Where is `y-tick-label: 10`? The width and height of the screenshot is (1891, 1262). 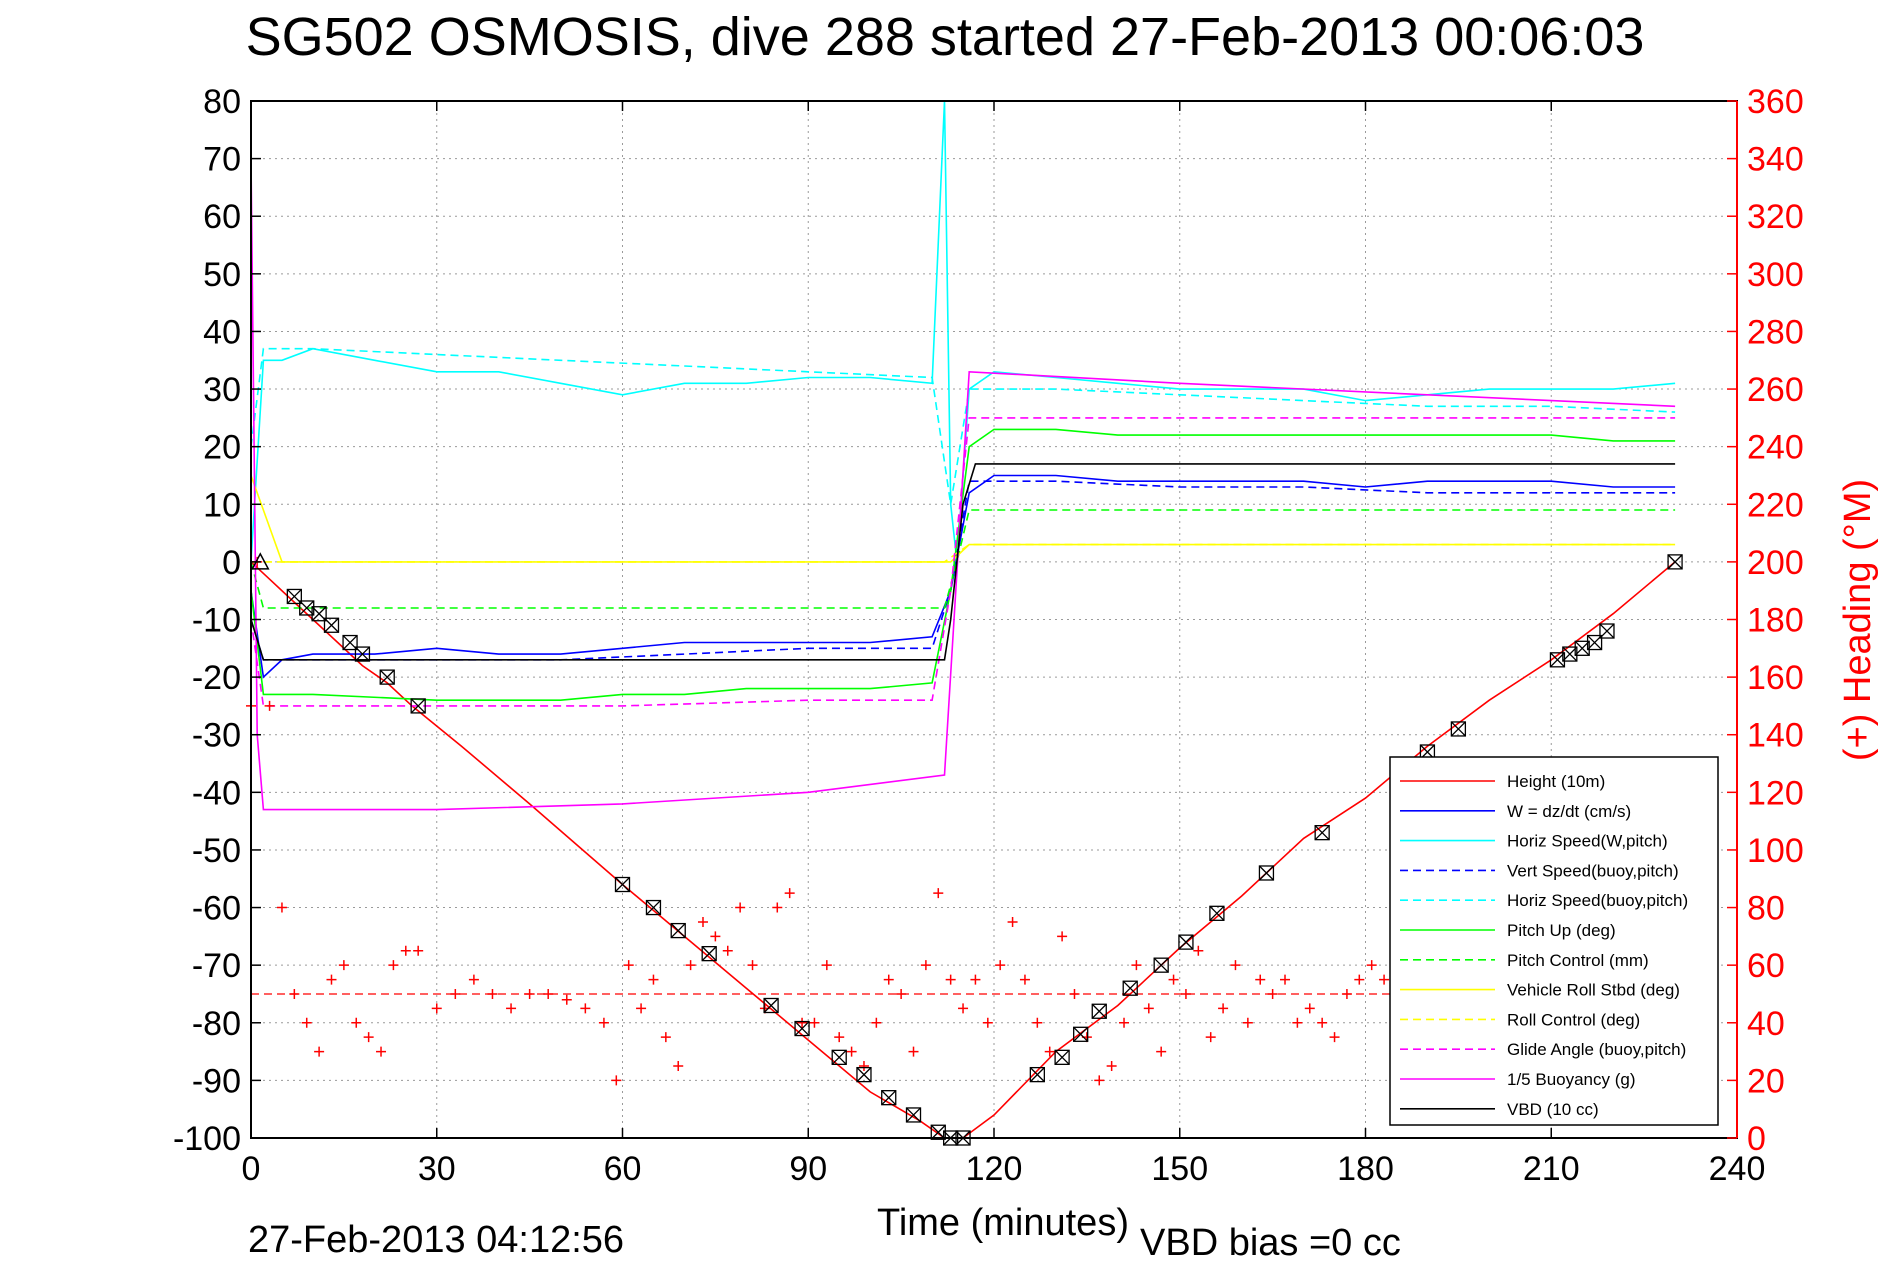
y-tick-label: 10 is located at coordinates (222, 505).